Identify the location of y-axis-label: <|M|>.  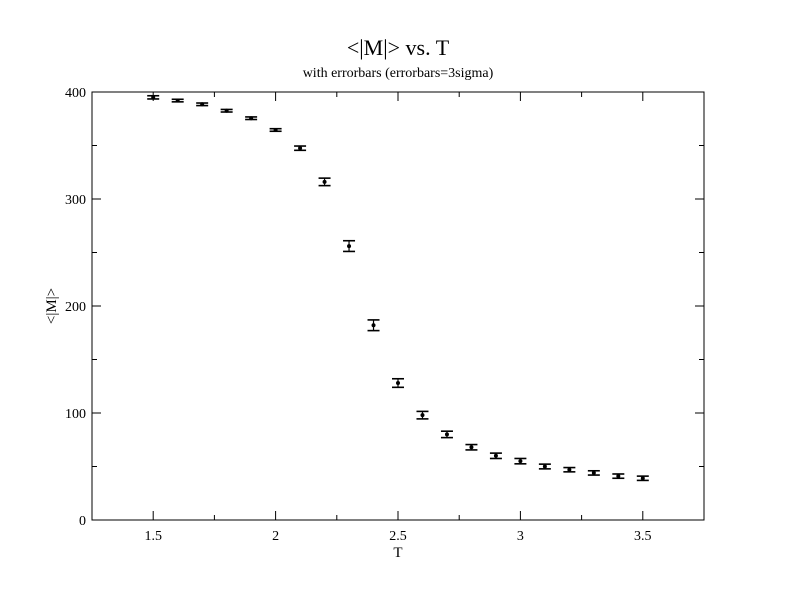
(52, 306).